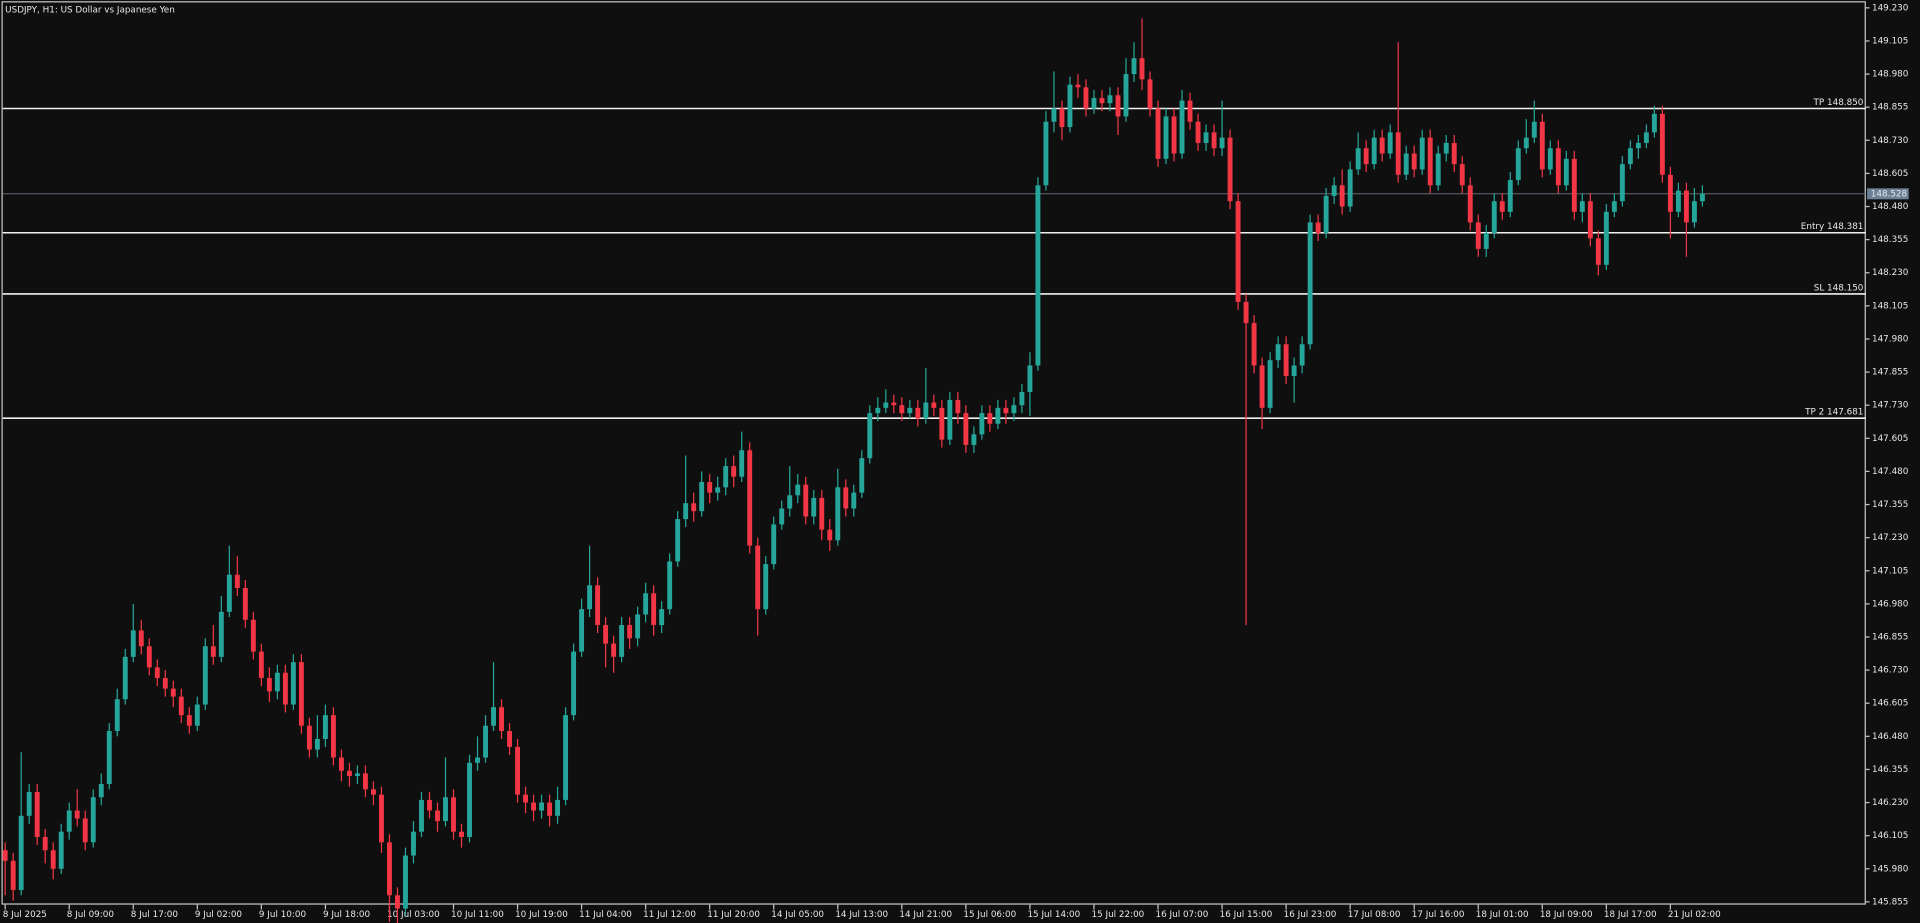  What do you see at coordinates (1118, 915) in the screenshot?
I see `x-tick-label: 15 Jul 22:00` at bounding box center [1118, 915].